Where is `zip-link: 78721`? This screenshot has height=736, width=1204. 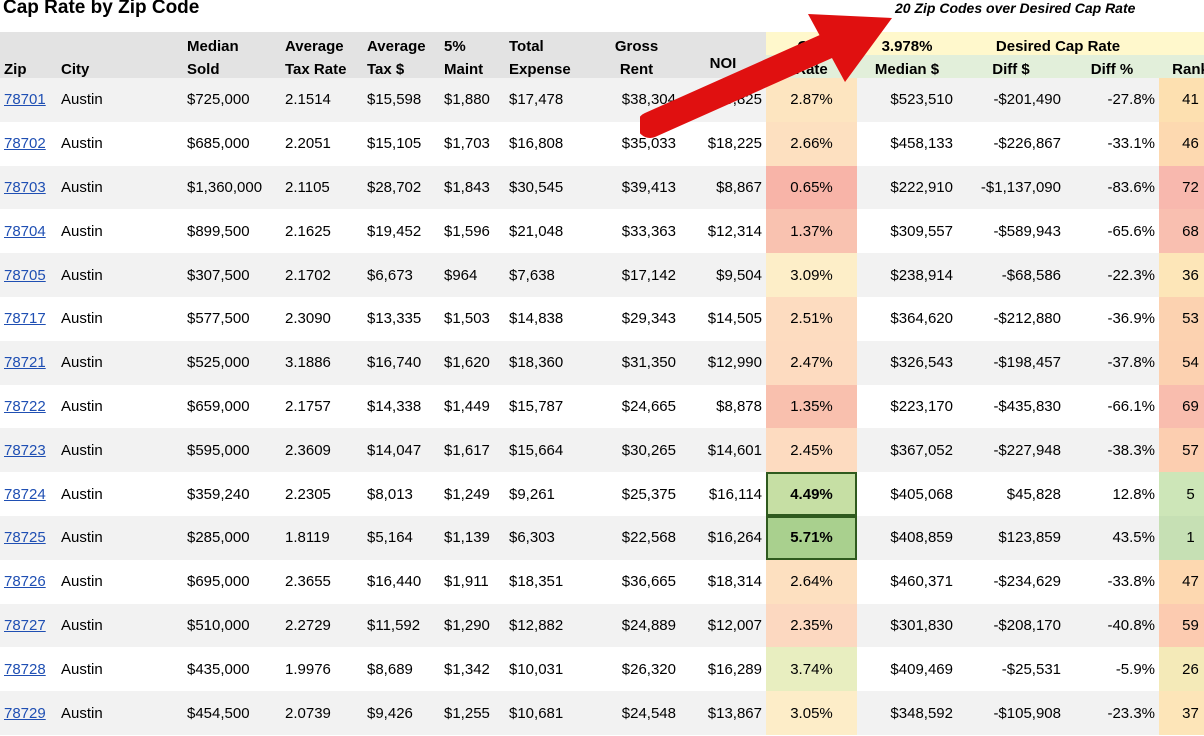
zip-link: 78721 is located at coordinates (25, 363).